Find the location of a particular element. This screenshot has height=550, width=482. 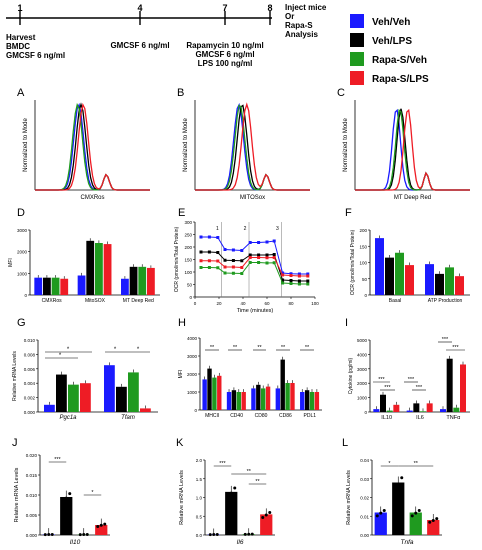

x-axis-label: CMXRos is located at coordinates (92, 198).